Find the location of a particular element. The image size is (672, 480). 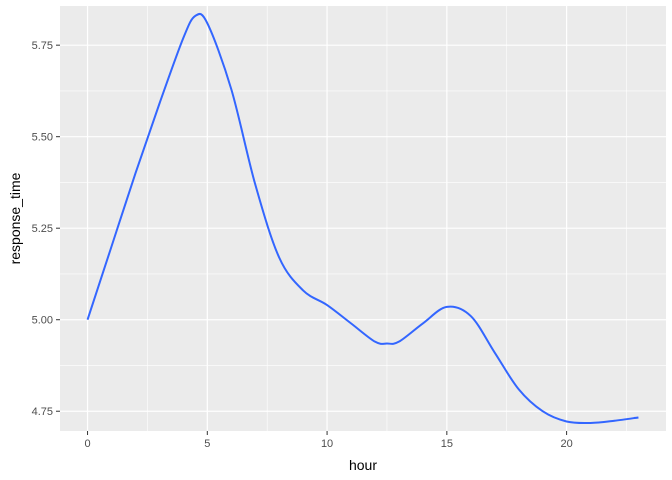

y-tick-label: 4.75 is located at coordinates (42, 412).